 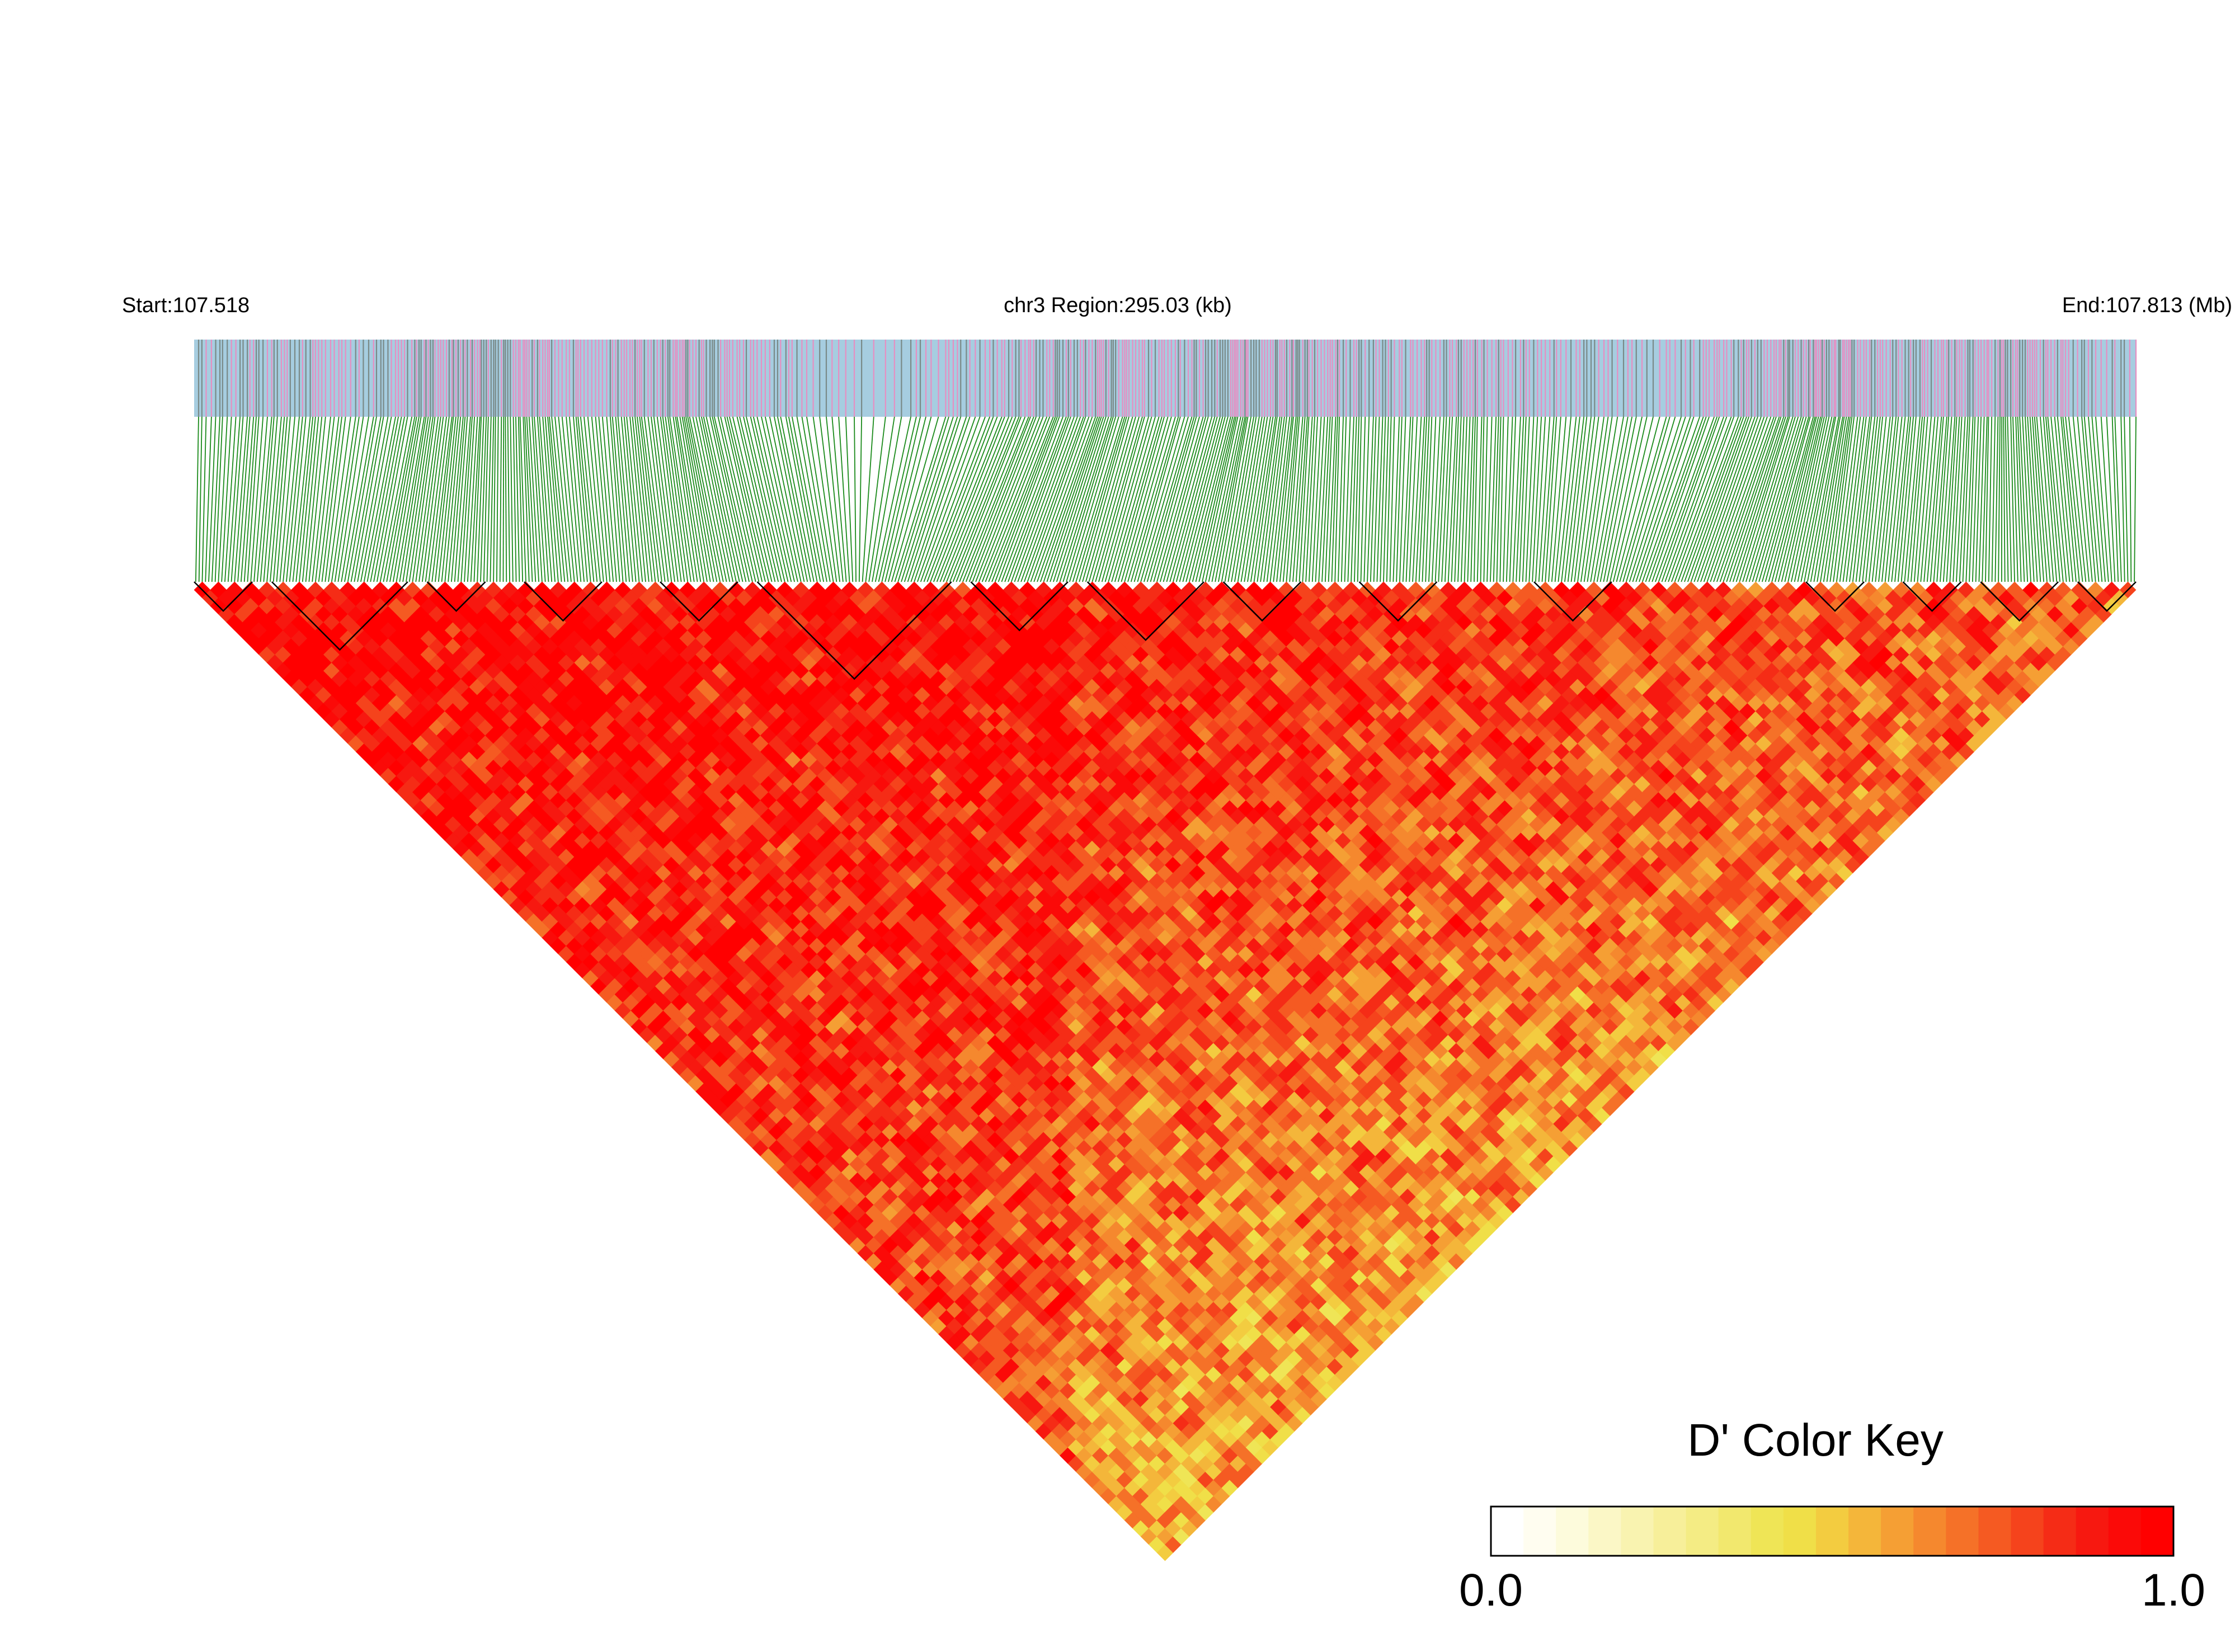 I want to click on snp-connector-lines, so click(x=1166, y=499).